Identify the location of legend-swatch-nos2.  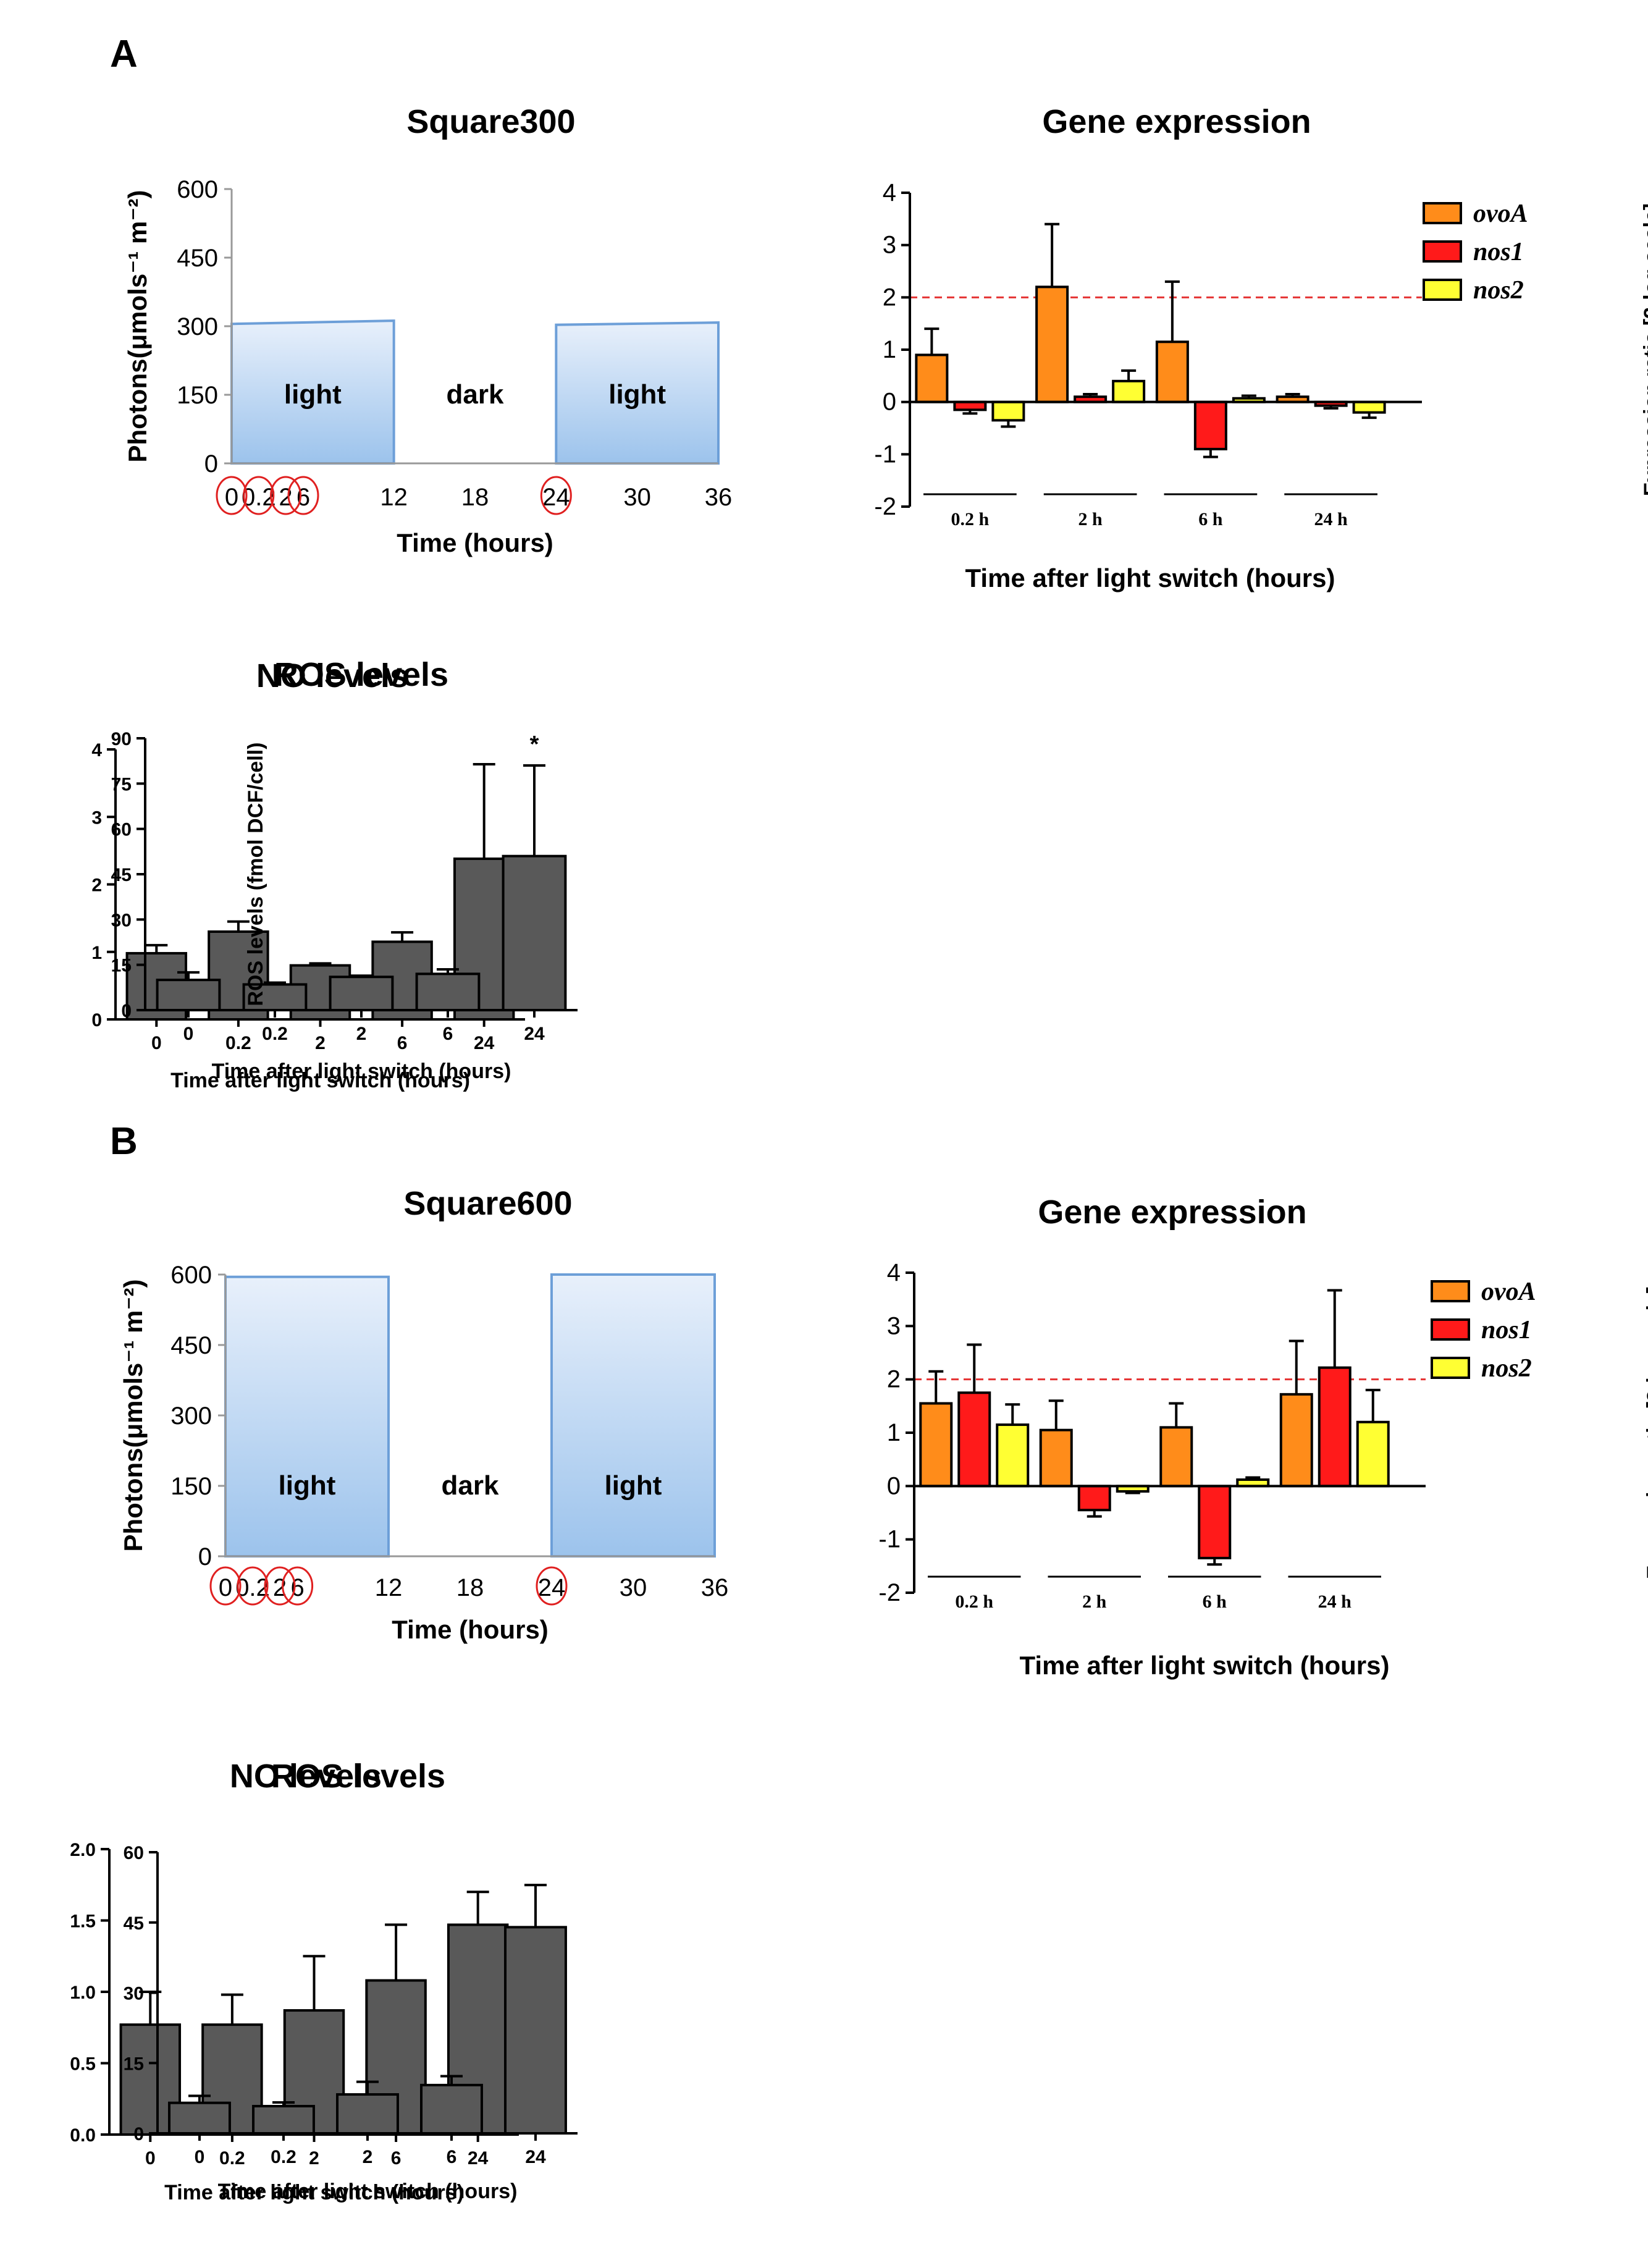
(1450, 1368).